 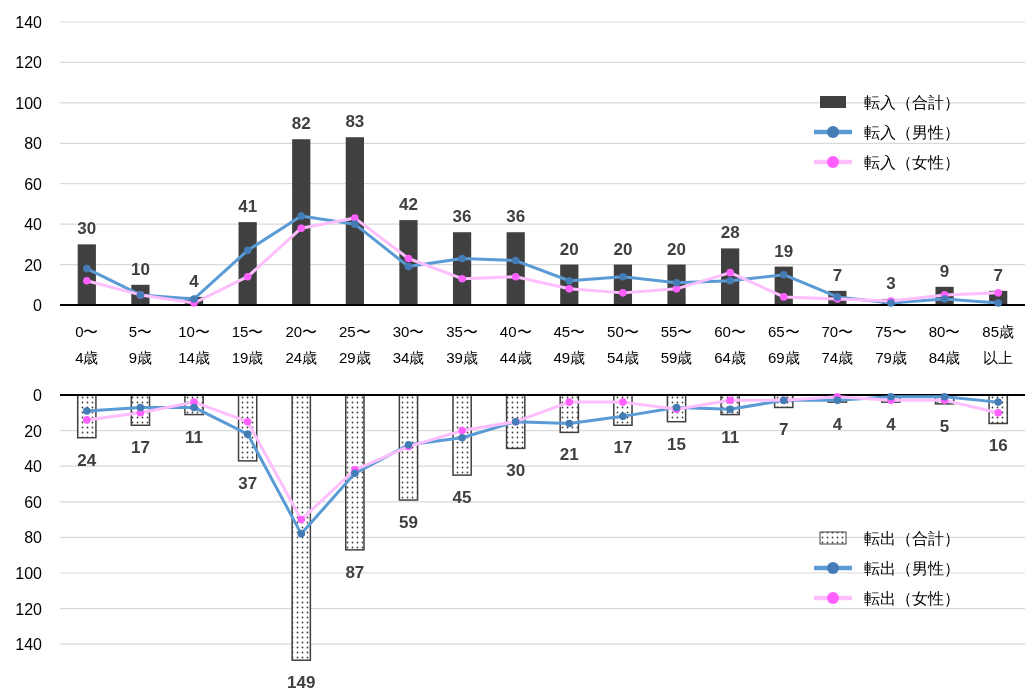 What do you see at coordinates (783, 344) in the screenshot?
I see `x-tick-label: 65〜69歳` at bounding box center [783, 344].